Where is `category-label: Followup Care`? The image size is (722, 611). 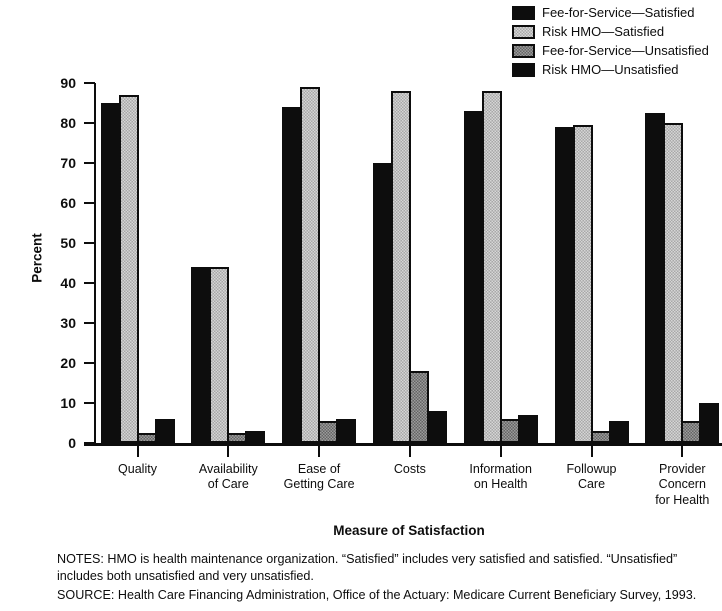 category-label: Followup Care is located at coordinates (591, 477).